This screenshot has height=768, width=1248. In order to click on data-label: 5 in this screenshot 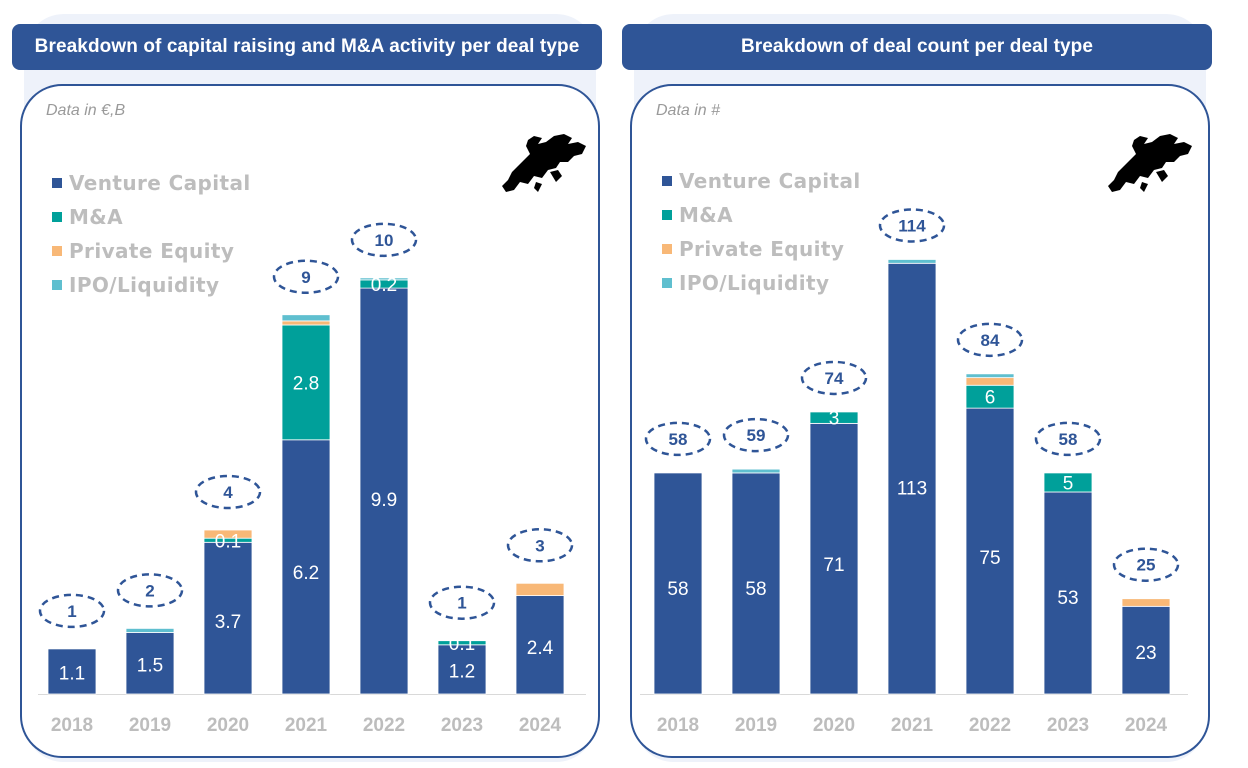, I will do `click(1068, 483)`.